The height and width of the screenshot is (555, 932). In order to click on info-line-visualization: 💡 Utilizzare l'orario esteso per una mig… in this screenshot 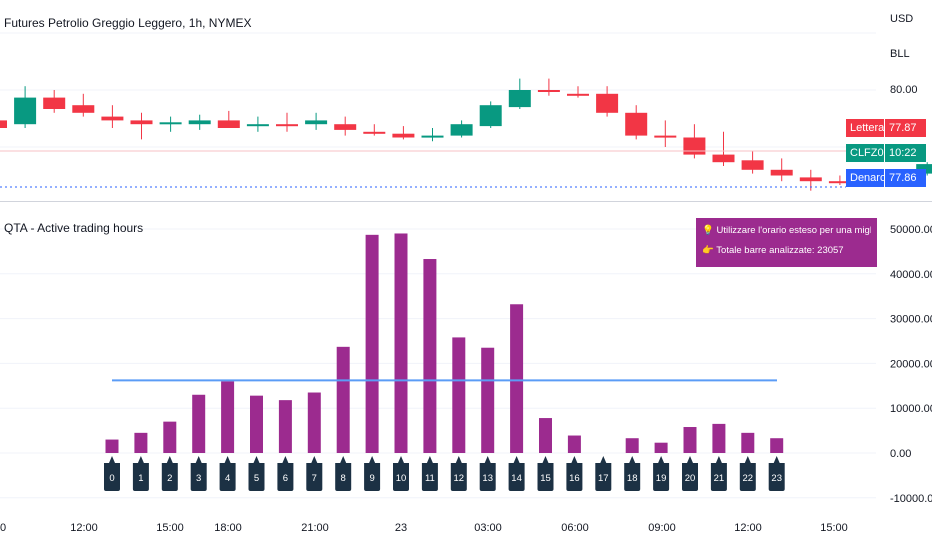, I will do `click(786, 230)`.